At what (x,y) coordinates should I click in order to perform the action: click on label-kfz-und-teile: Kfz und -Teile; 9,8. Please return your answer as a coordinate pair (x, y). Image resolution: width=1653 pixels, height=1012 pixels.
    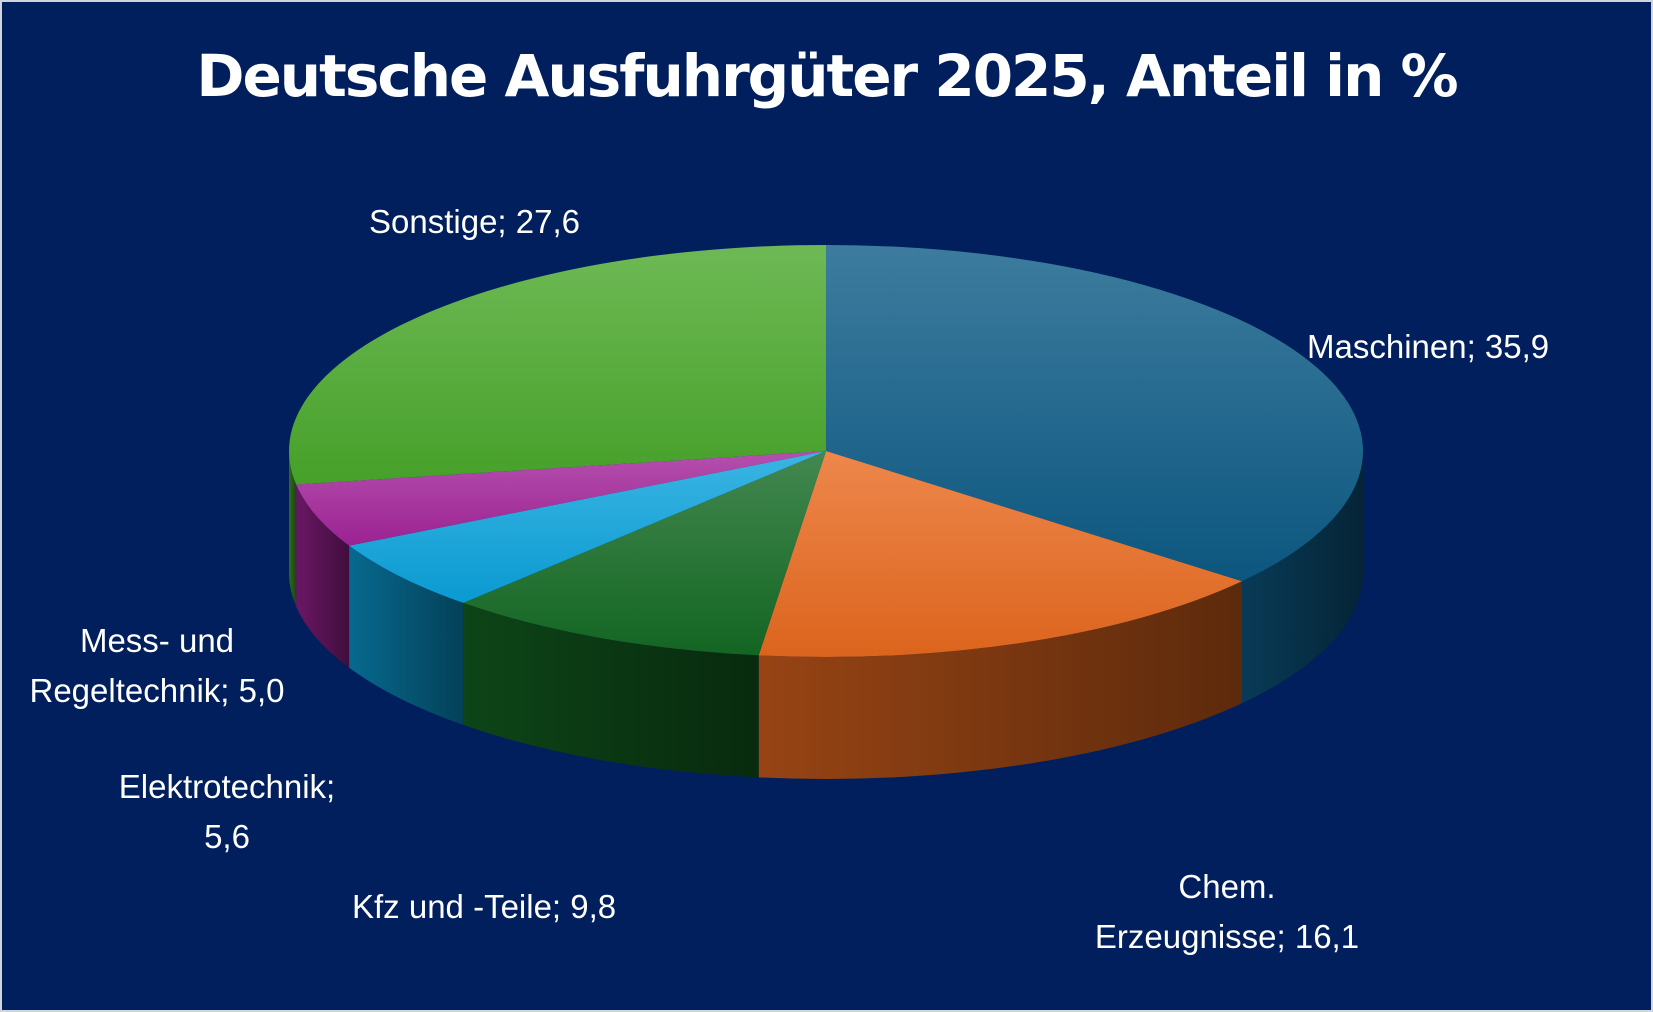
    Looking at the image, I should click on (484, 906).